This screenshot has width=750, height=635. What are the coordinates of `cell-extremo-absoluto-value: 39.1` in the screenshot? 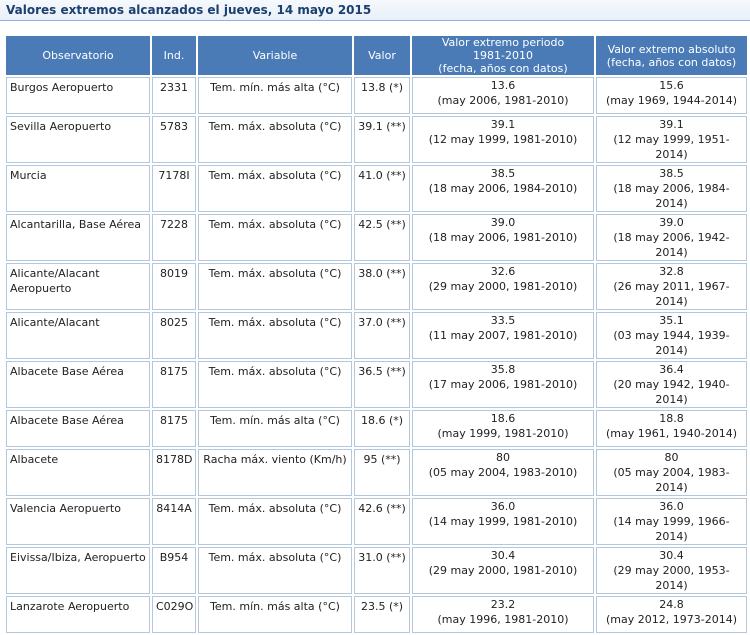 It's located at (671, 124).